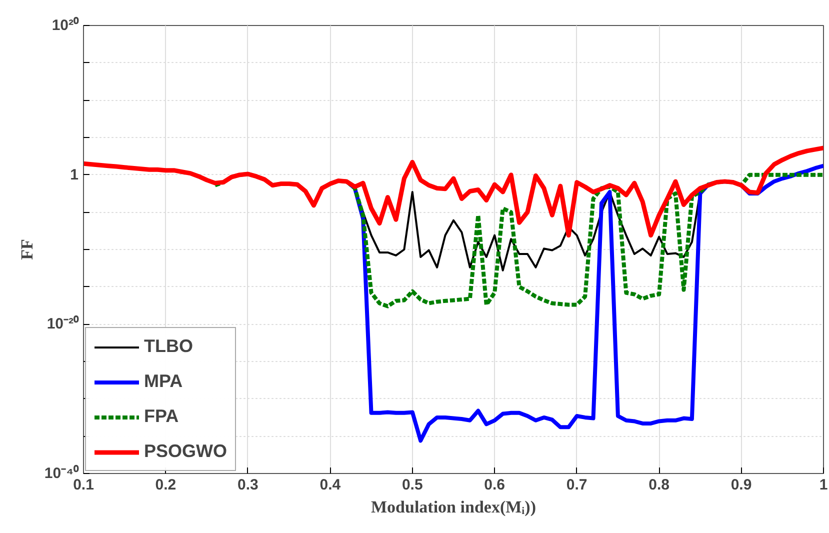 This screenshot has width=829, height=533. I want to click on legend-label: MPA, so click(163, 381).